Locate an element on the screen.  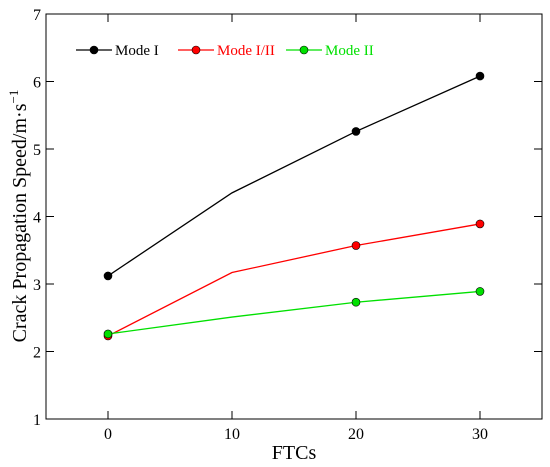
legend-entry-0: Mode I is located at coordinates (117, 51).